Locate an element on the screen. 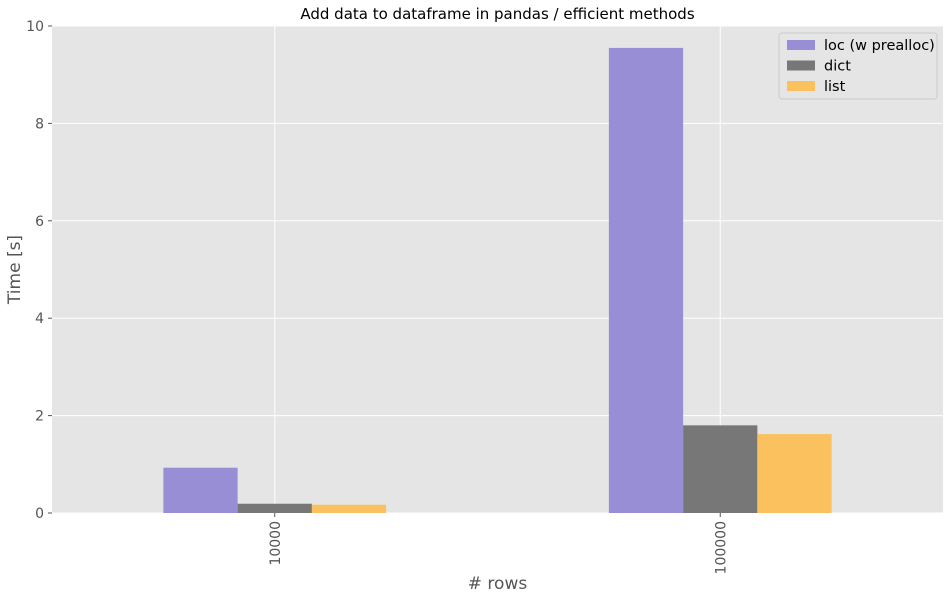 Image resolution: width=950 pixels, height=599 pixels. y-tick-label: 2 is located at coordinates (39, 417).